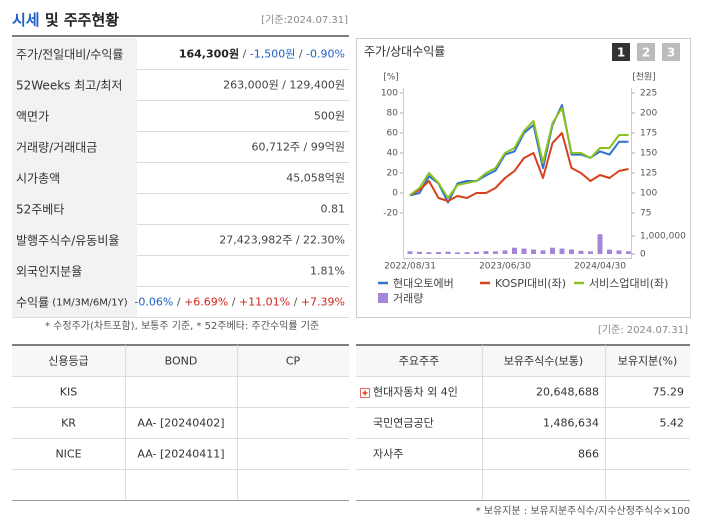 The image size is (702, 525). I want to click on y-tick-label: -20, so click(390, 214).